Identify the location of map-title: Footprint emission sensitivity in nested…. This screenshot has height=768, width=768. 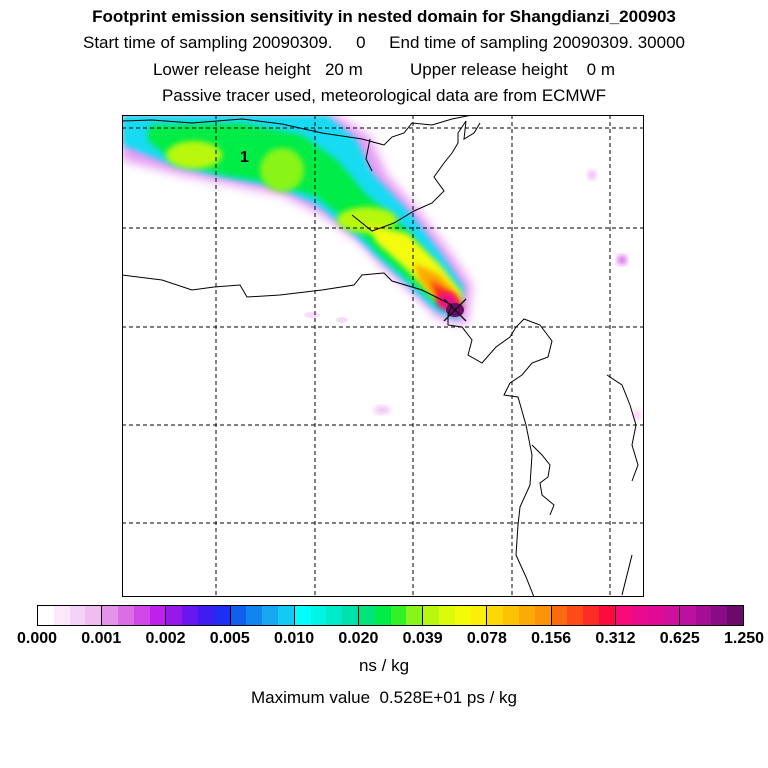
(384, 16).